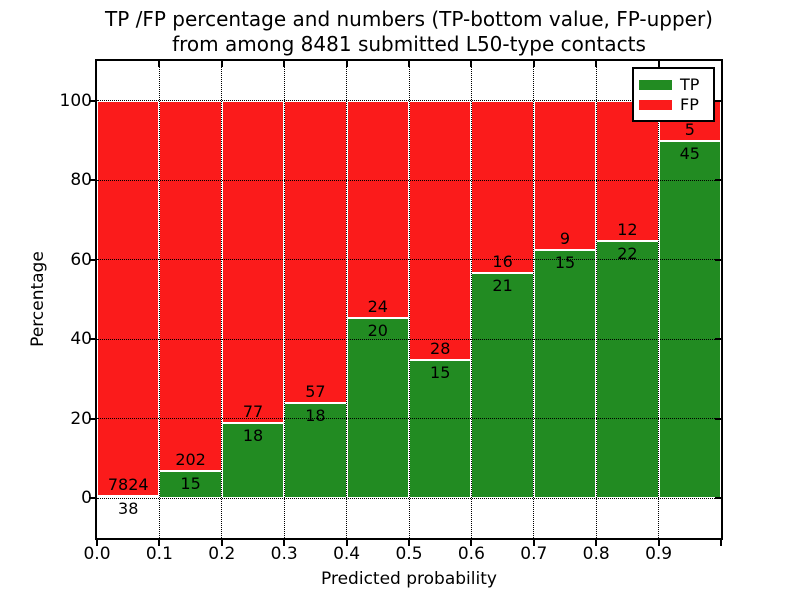 This screenshot has width=800, height=600. Describe the element at coordinates (315, 391) in the screenshot. I see `fp-count-label: 57` at that location.